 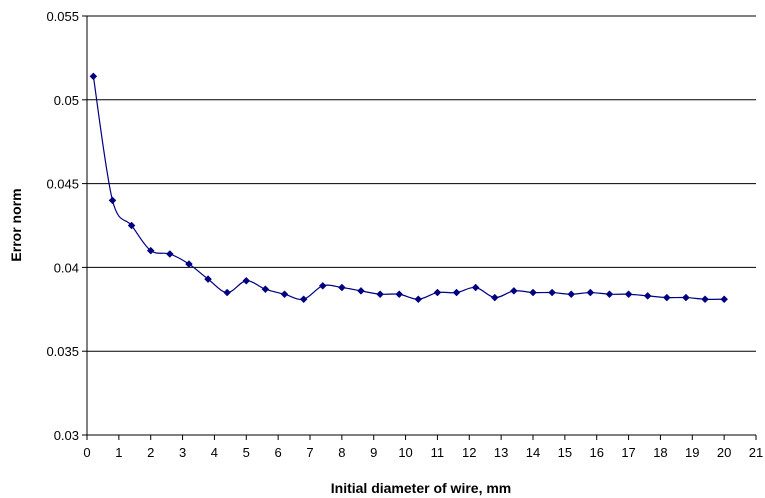 I want to click on x-tick-label: 8, so click(x=341, y=452).